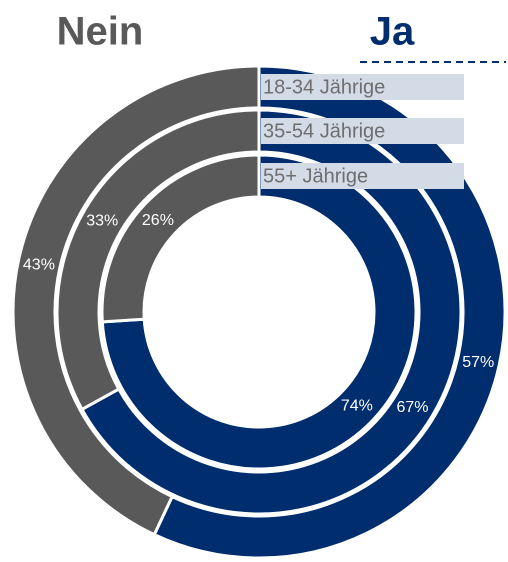 Image resolution: width=508 pixels, height=562 pixels. What do you see at coordinates (324, 131) in the screenshot?
I see `category-label: 35-54 Jährige` at bounding box center [324, 131].